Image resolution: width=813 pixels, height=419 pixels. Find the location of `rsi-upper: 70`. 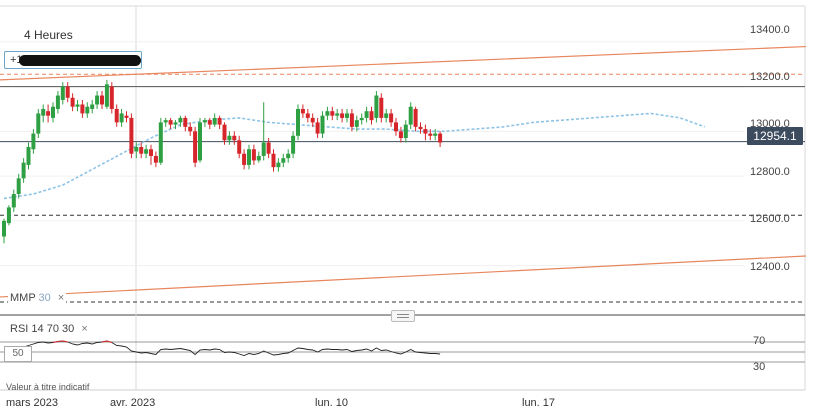

rsi-upper: 70 is located at coordinates (52, 329).